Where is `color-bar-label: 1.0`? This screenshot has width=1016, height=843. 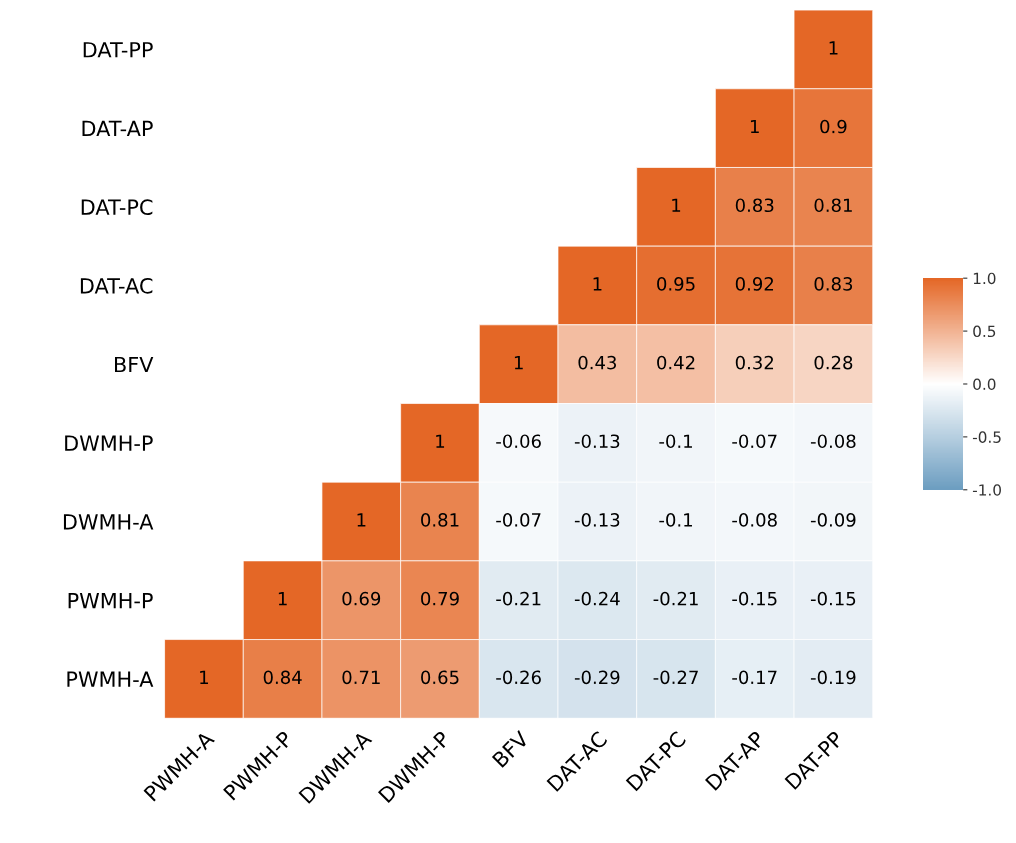
color-bar-label: 1.0 is located at coordinates (984, 278).